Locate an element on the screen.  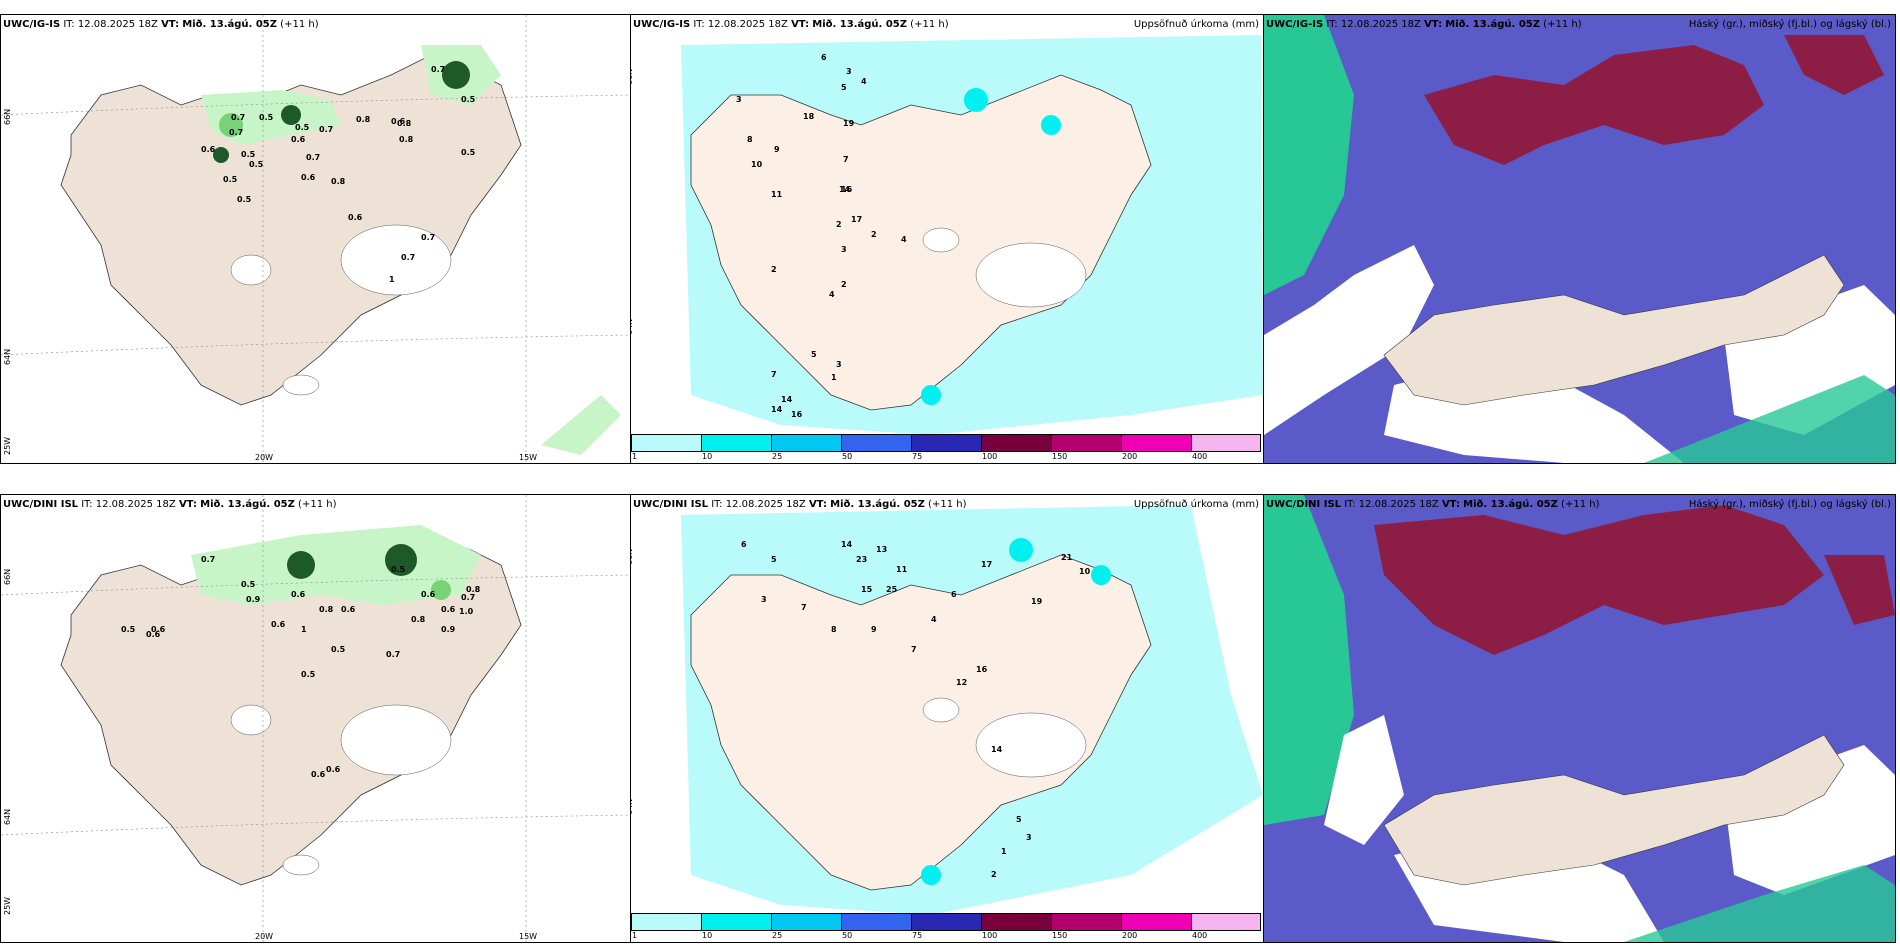
colorbar-tick-label: 150 is located at coordinates (1060, 935).